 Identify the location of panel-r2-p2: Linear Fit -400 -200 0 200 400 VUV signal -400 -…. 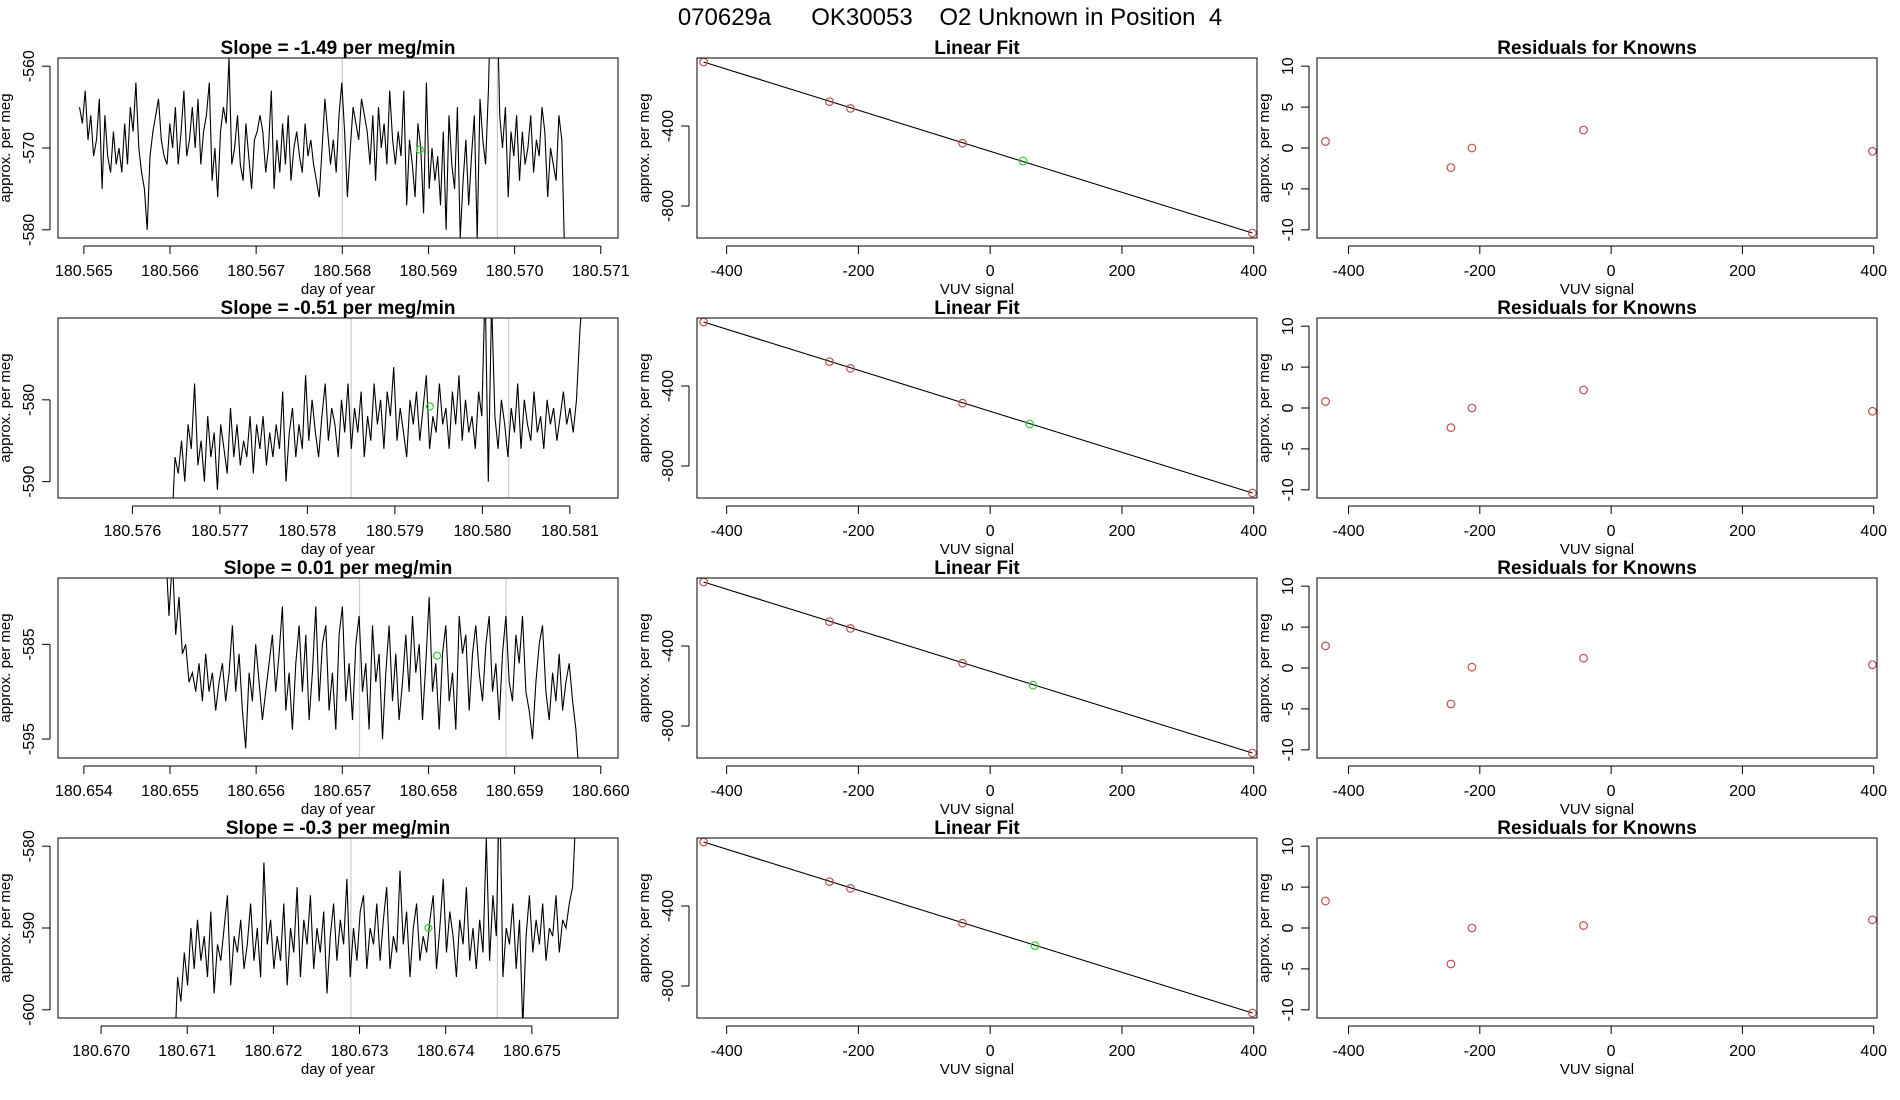
(951, 428).